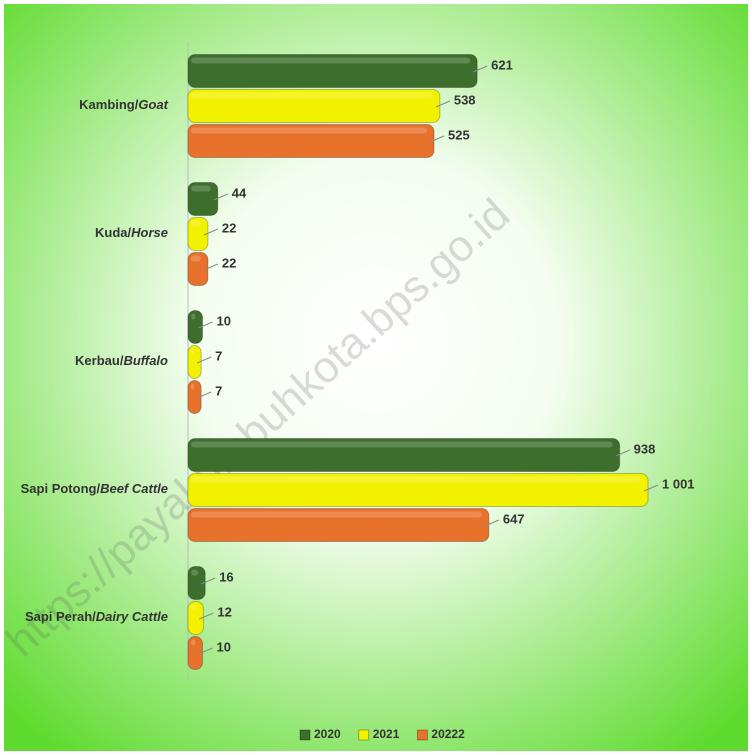 This screenshot has height=755, width=752. What do you see at coordinates (386, 734) in the screenshot?
I see `legend-label: 2021` at bounding box center [386, 734].